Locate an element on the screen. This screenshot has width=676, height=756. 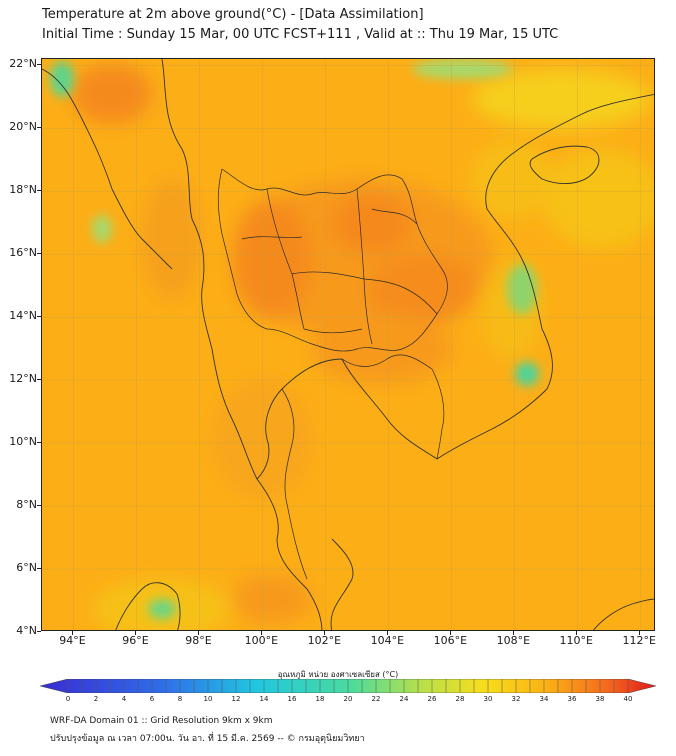
colorbar-tick-label: 24 is located at coordinates (404, 699).